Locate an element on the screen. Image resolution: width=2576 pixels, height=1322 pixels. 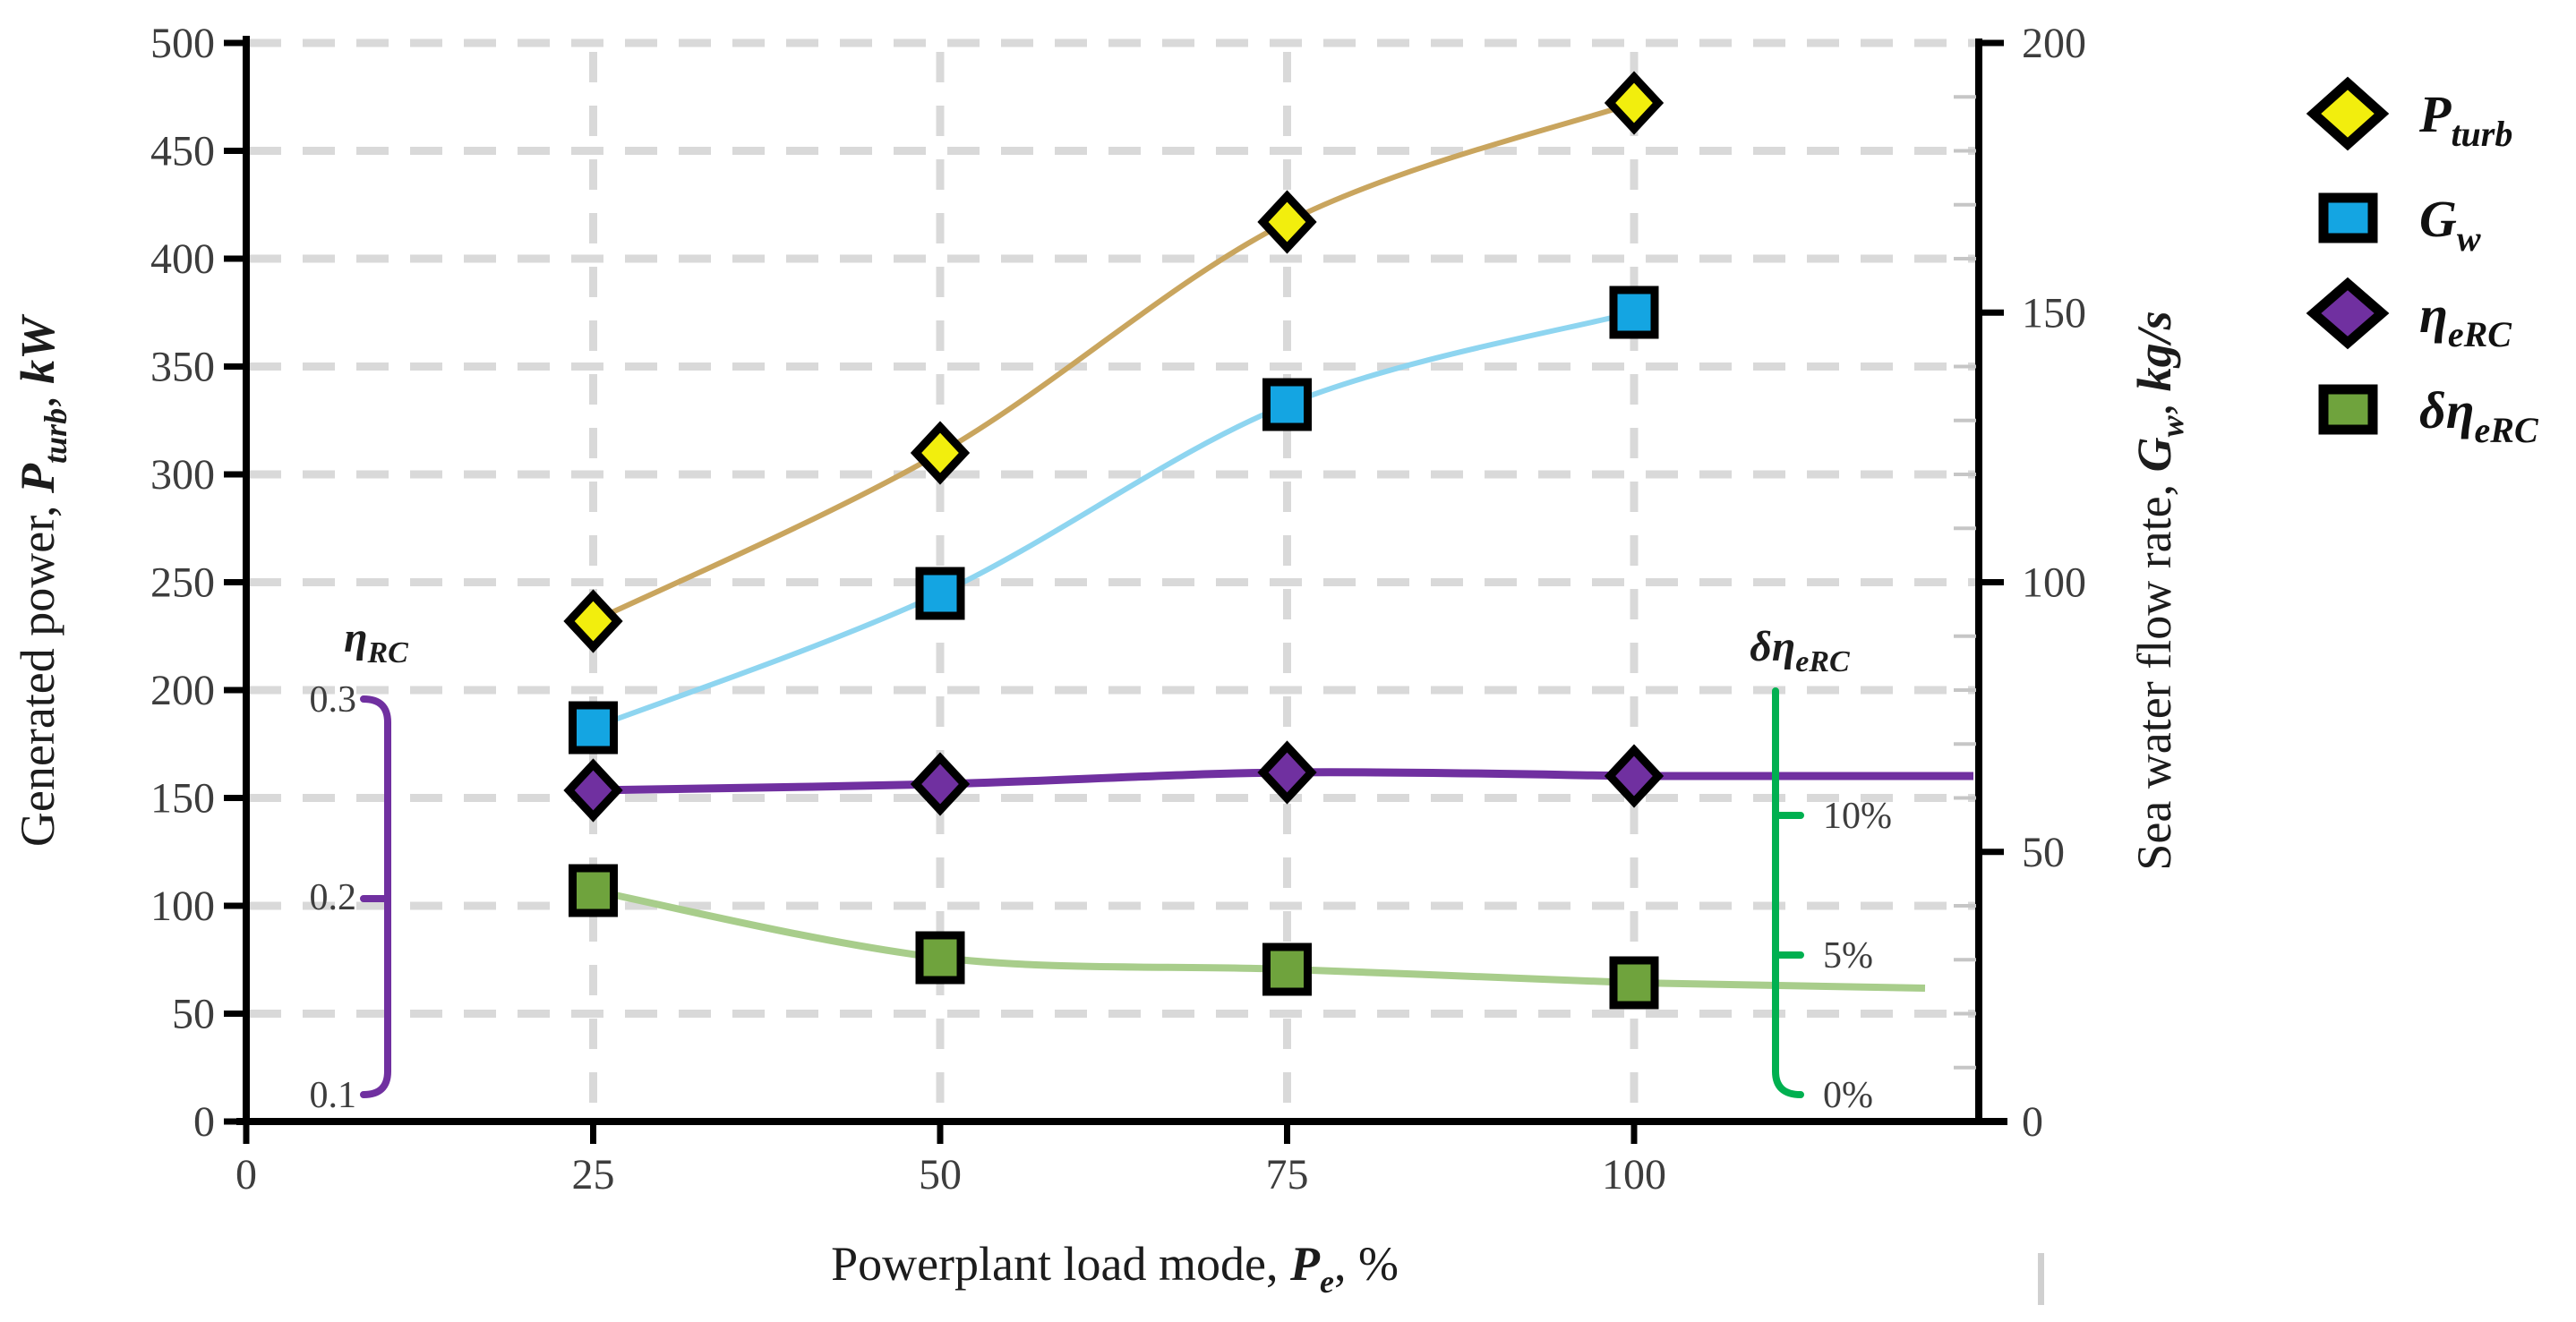
right-tick-label: 150 is located at coordinates (2054, 313).